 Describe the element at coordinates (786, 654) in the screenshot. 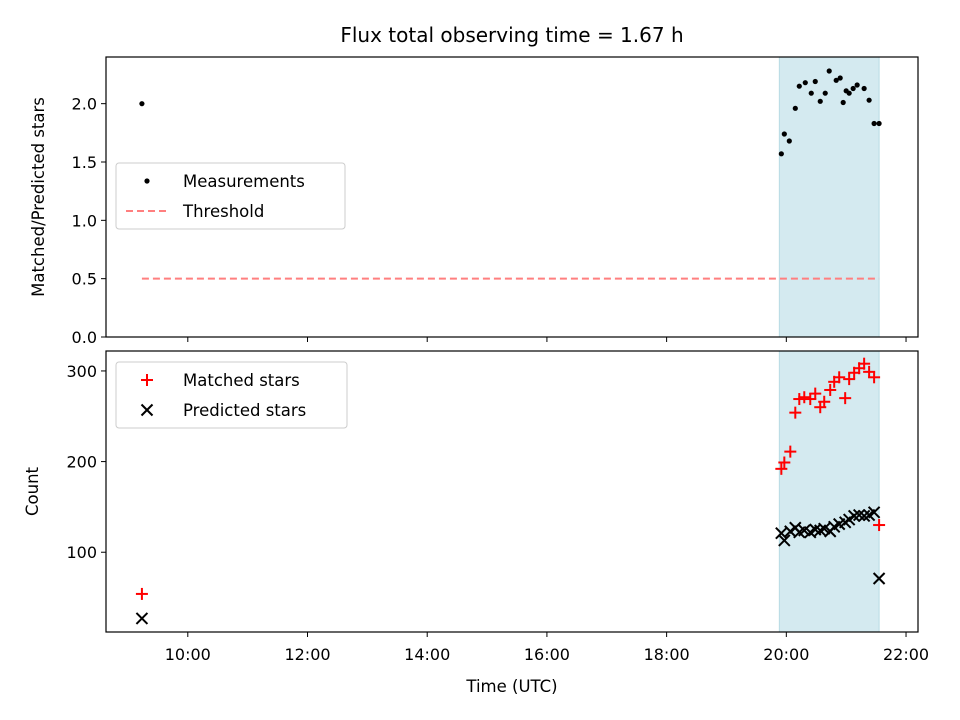

I see `x-tick-label: 20:00` at that location.